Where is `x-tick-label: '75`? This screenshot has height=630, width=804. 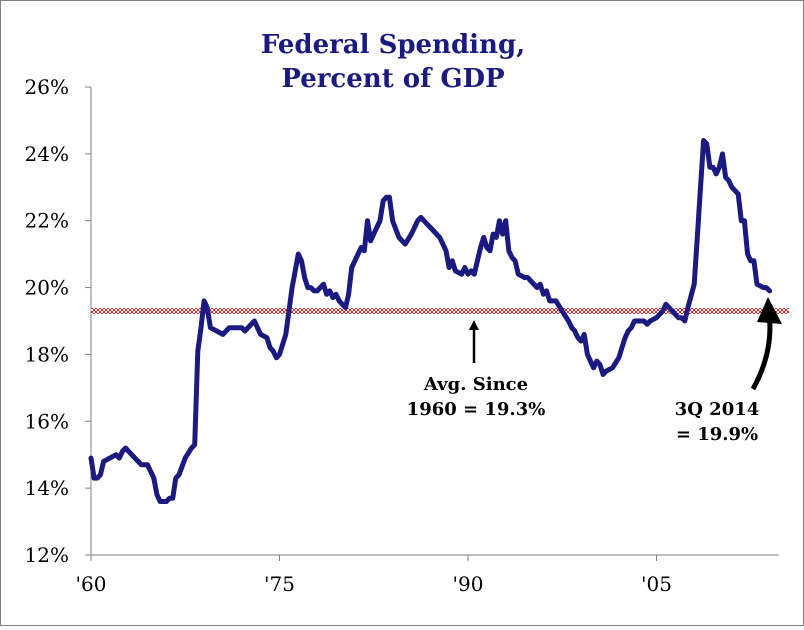 x-tick-label: '75 is located at coordinates (279, 584).